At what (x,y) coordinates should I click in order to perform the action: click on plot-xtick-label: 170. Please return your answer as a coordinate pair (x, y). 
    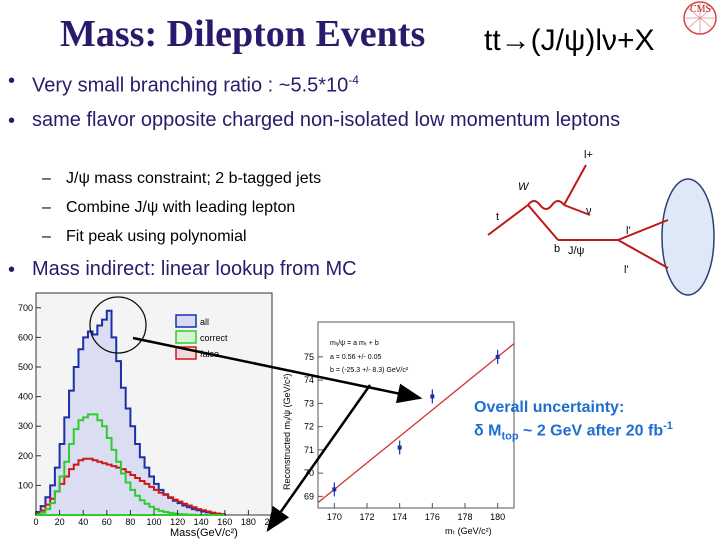
    Looking at the image, I should click on (334, 517).